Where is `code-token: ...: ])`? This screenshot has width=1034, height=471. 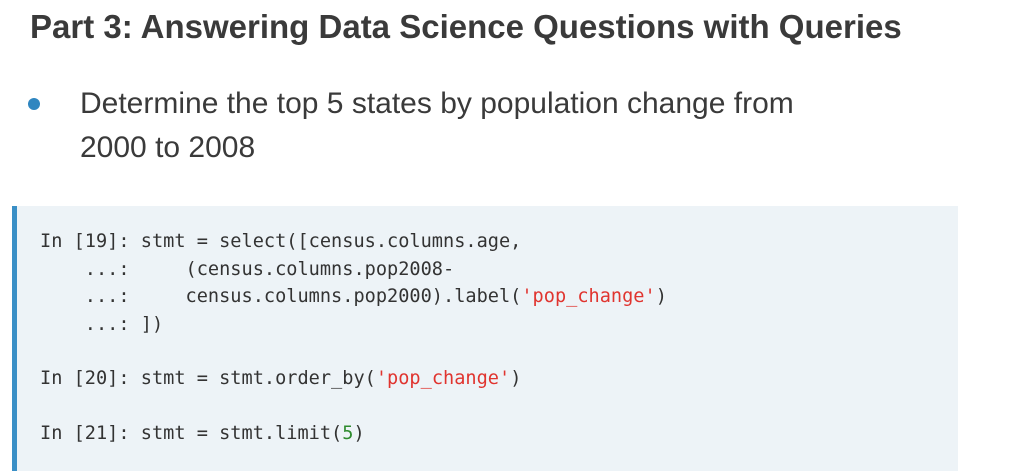 code-token: ...: ]) is located at coordinates (102, 324).